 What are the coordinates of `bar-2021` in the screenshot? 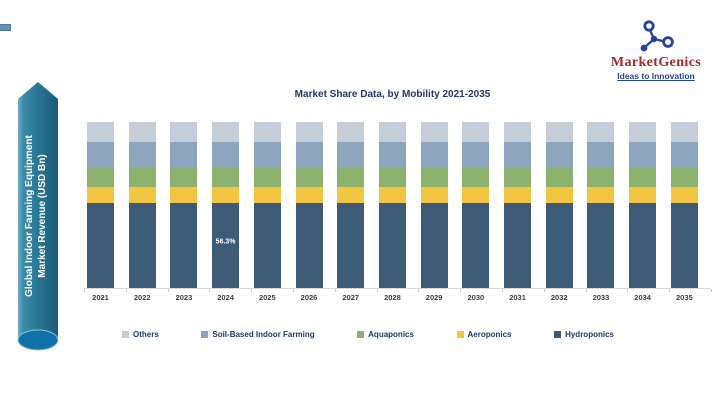 It's located at (100, 205).